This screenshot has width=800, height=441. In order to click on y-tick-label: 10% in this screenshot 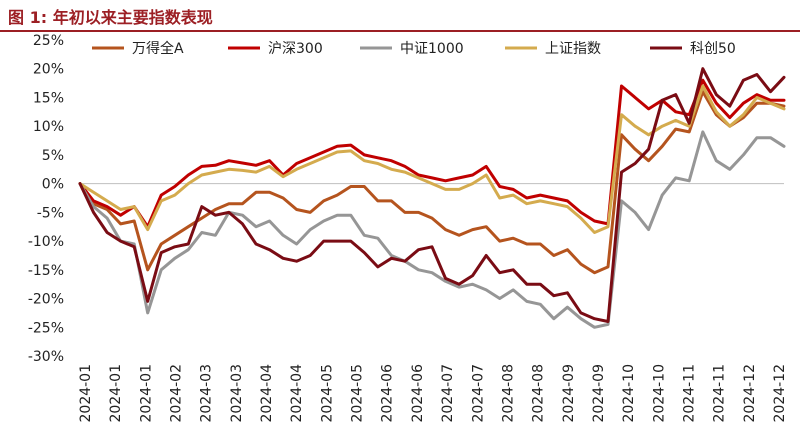, I will do `click(48, 127)`.